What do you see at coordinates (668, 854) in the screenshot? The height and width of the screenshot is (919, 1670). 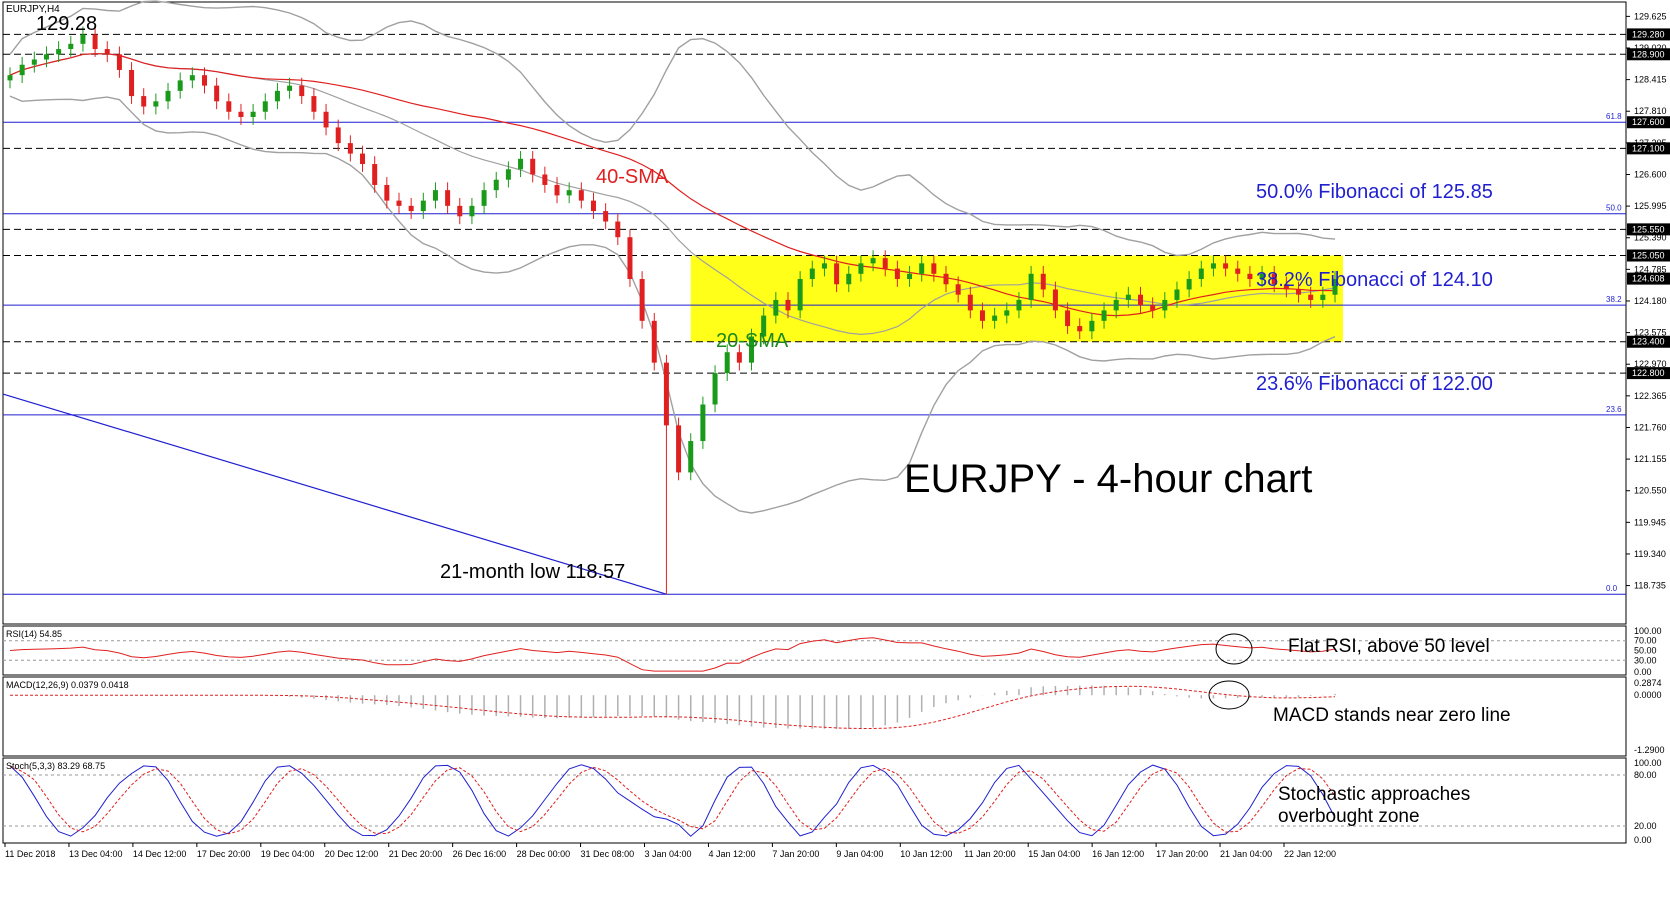 I see `time-tick-label: 3 Jan 04:00` at bounding box center [668, 854].